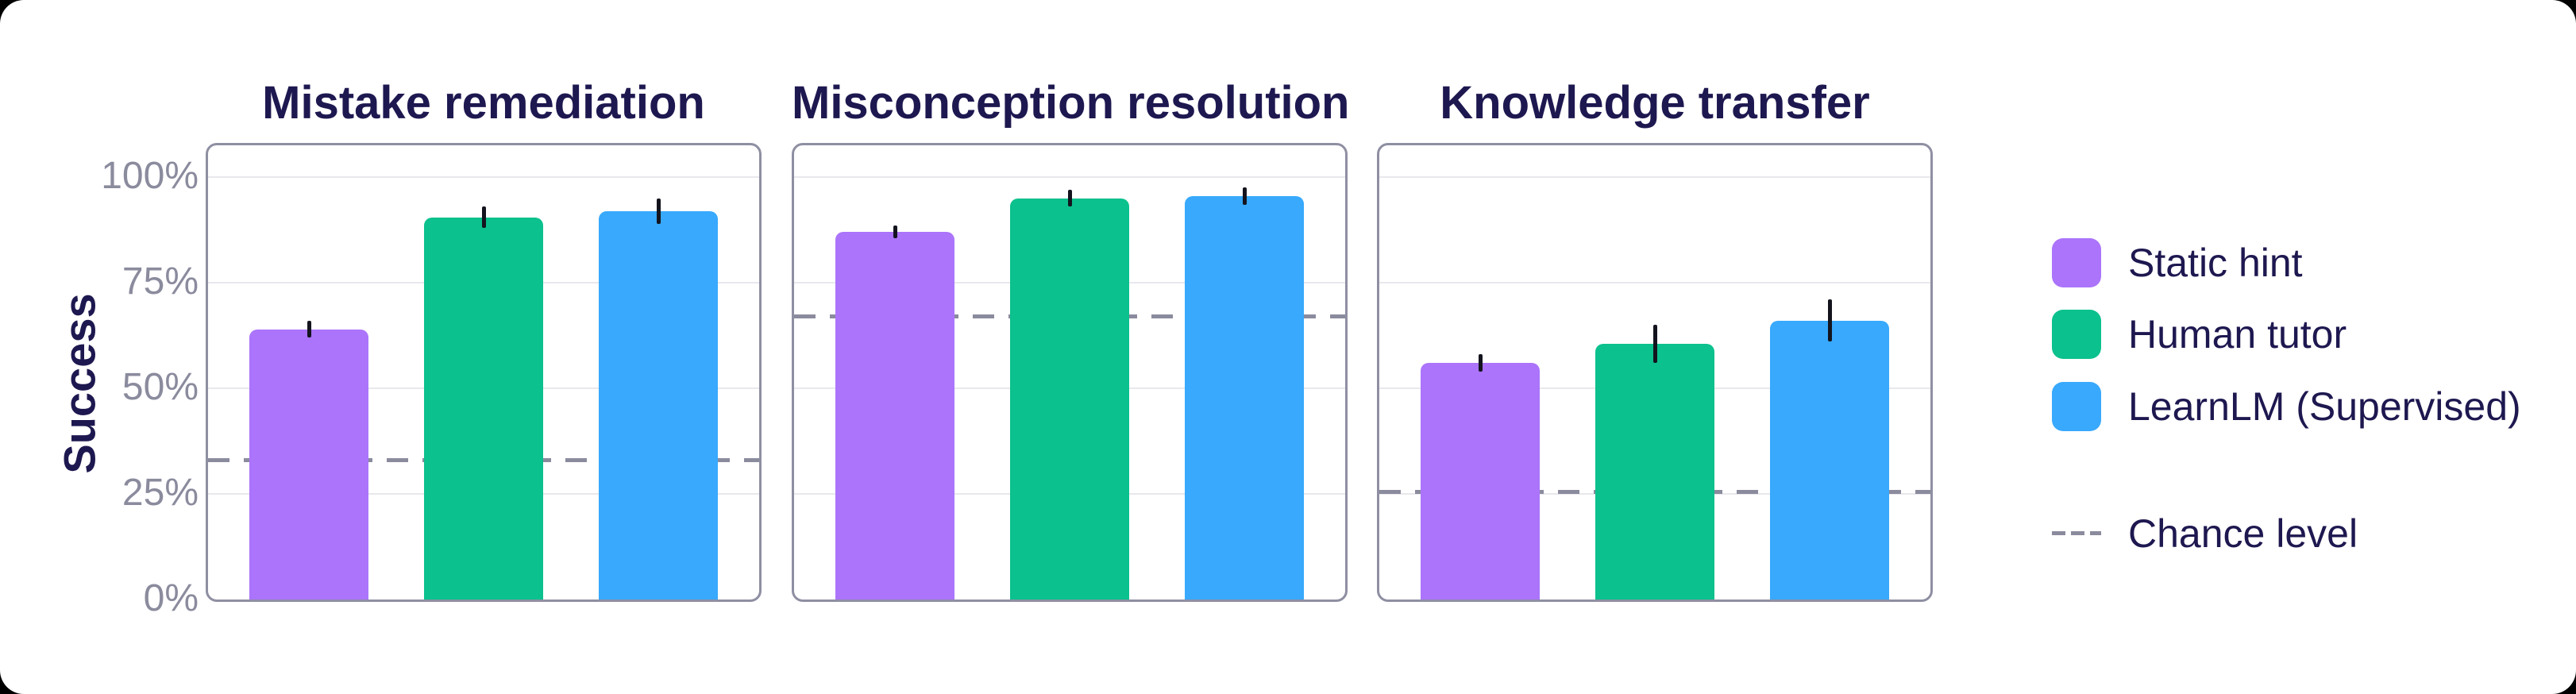 The image size is (2576, 694). Describe the element at coordinates (160, 387) in the screenshot. I see `y-tick-label: 50%` at that location.